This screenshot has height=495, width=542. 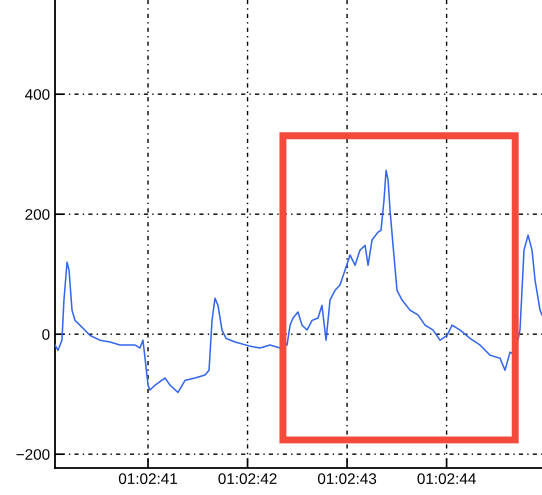 I want to click on y-tick-label: 0, so click(x=46, y=334).